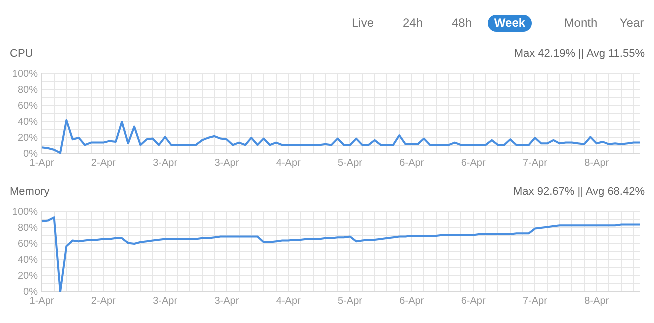  I want to click on text: Month, so click(581, 23).